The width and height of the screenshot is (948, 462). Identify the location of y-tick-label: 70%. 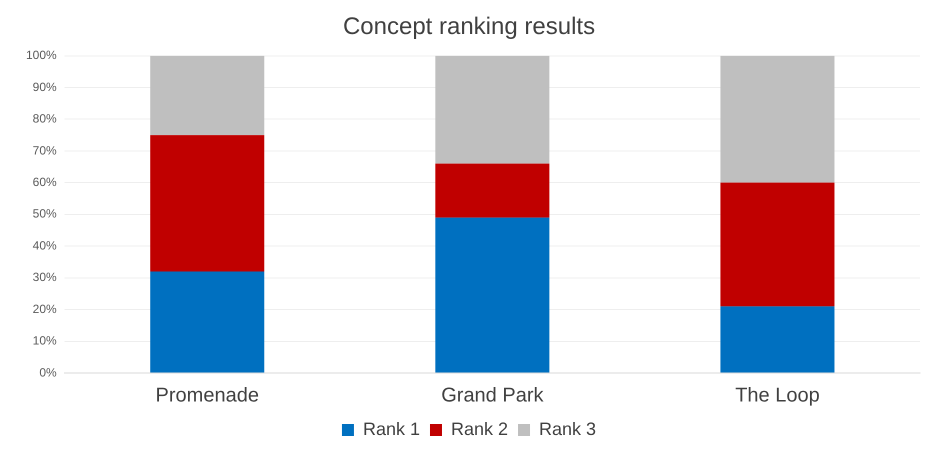
(45, 150).